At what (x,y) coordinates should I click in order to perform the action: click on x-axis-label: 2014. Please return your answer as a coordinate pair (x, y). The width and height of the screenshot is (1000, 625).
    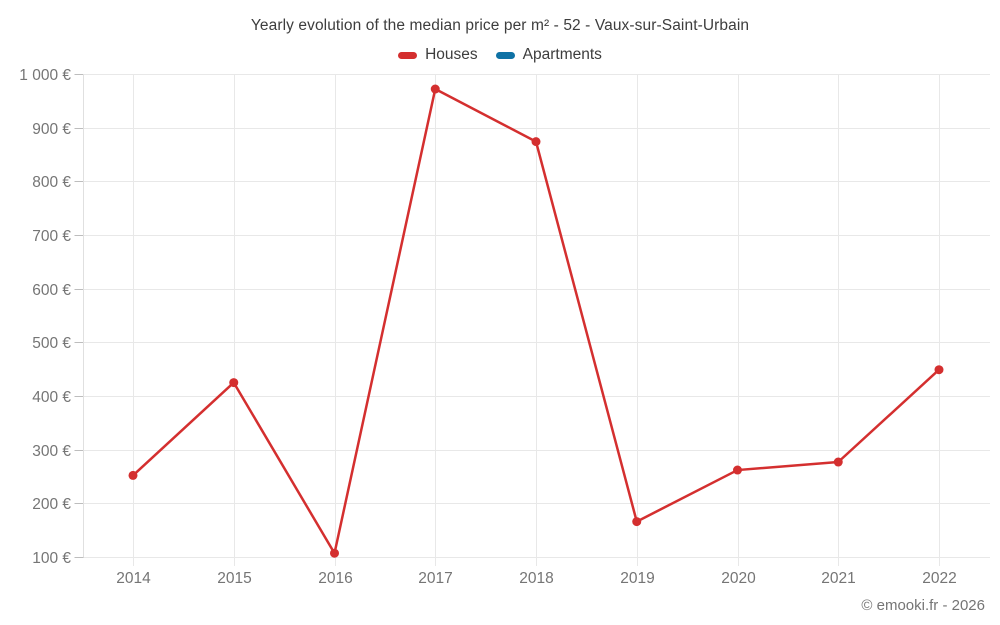
    Looking at the image, I should click on (133, 578).